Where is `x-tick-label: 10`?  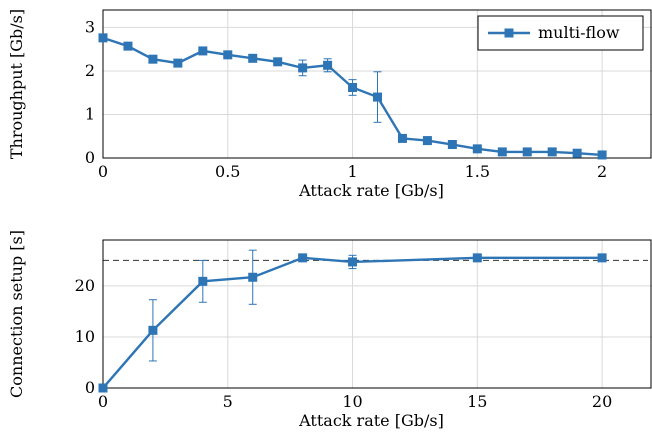
x-tick-label: 10 is located at coordinates (352, 401).